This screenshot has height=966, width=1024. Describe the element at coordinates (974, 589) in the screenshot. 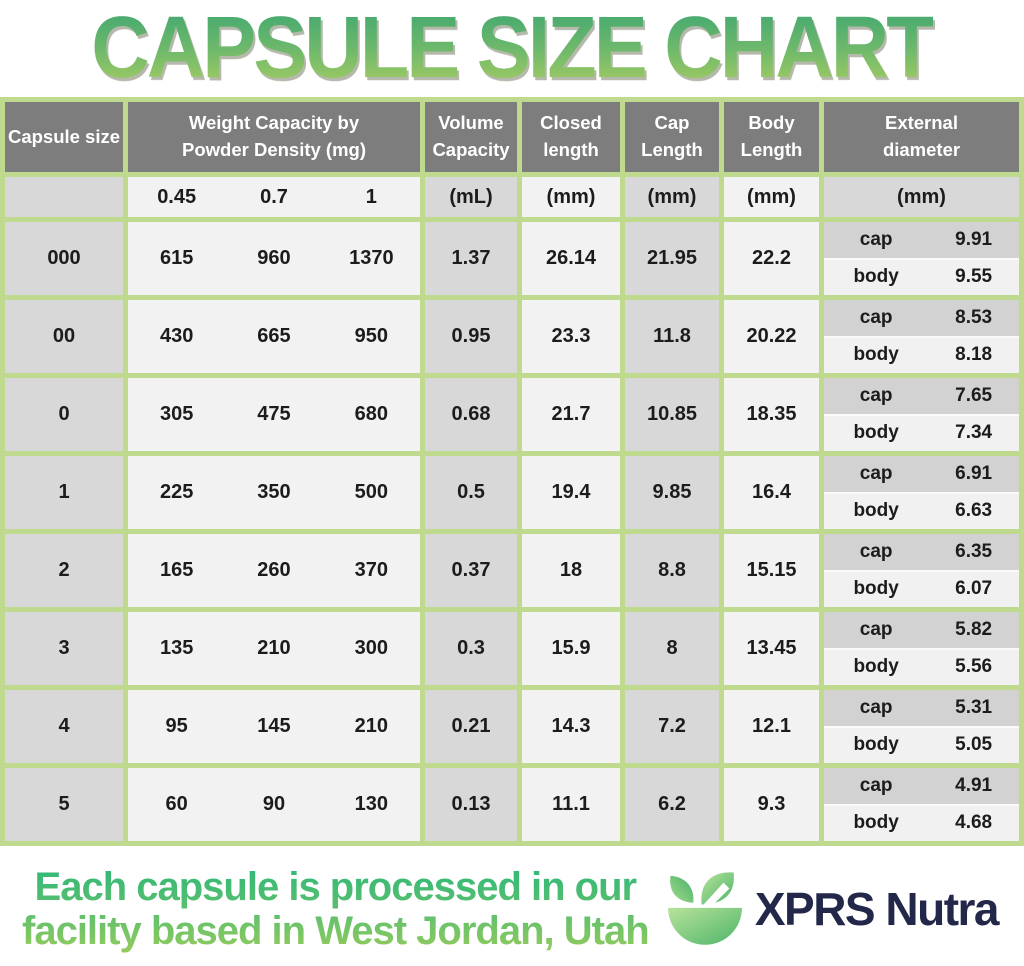

I see `external-body-value: 6.07` at that location.